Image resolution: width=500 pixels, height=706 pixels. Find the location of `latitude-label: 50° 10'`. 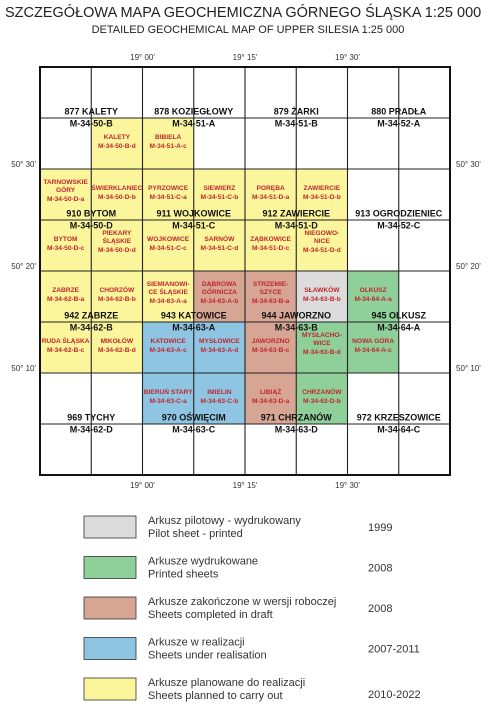

latitude-label: 50° 10' is located at coordinates (23, 368).